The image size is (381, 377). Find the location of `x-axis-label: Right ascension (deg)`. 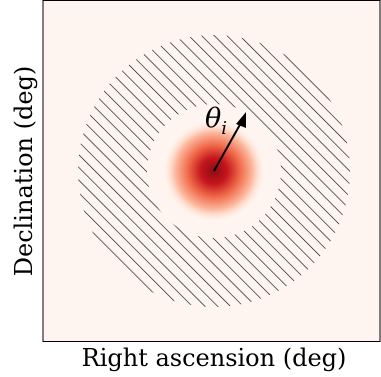

x-axis-label: Right ascension (deg) is located at coordinates (214, 358).